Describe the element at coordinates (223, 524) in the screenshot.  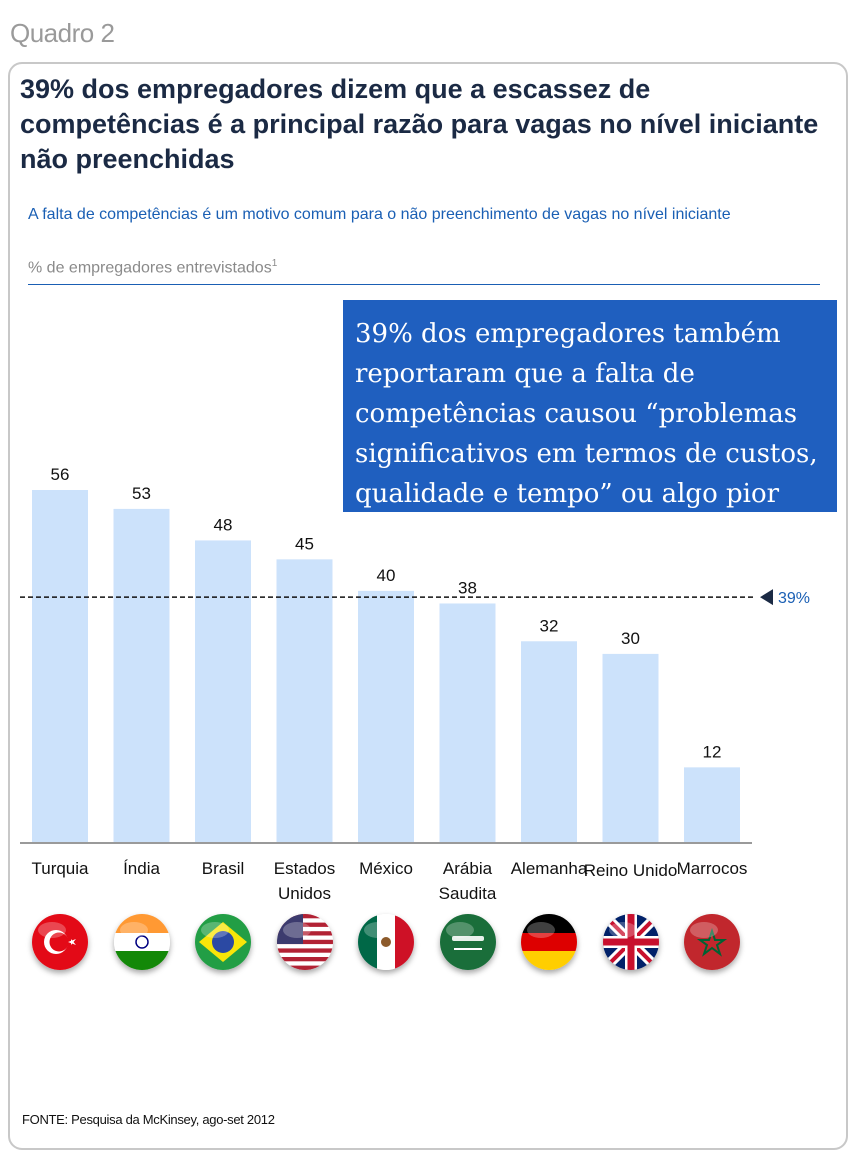
I see `value-label-2: 48` at that location.